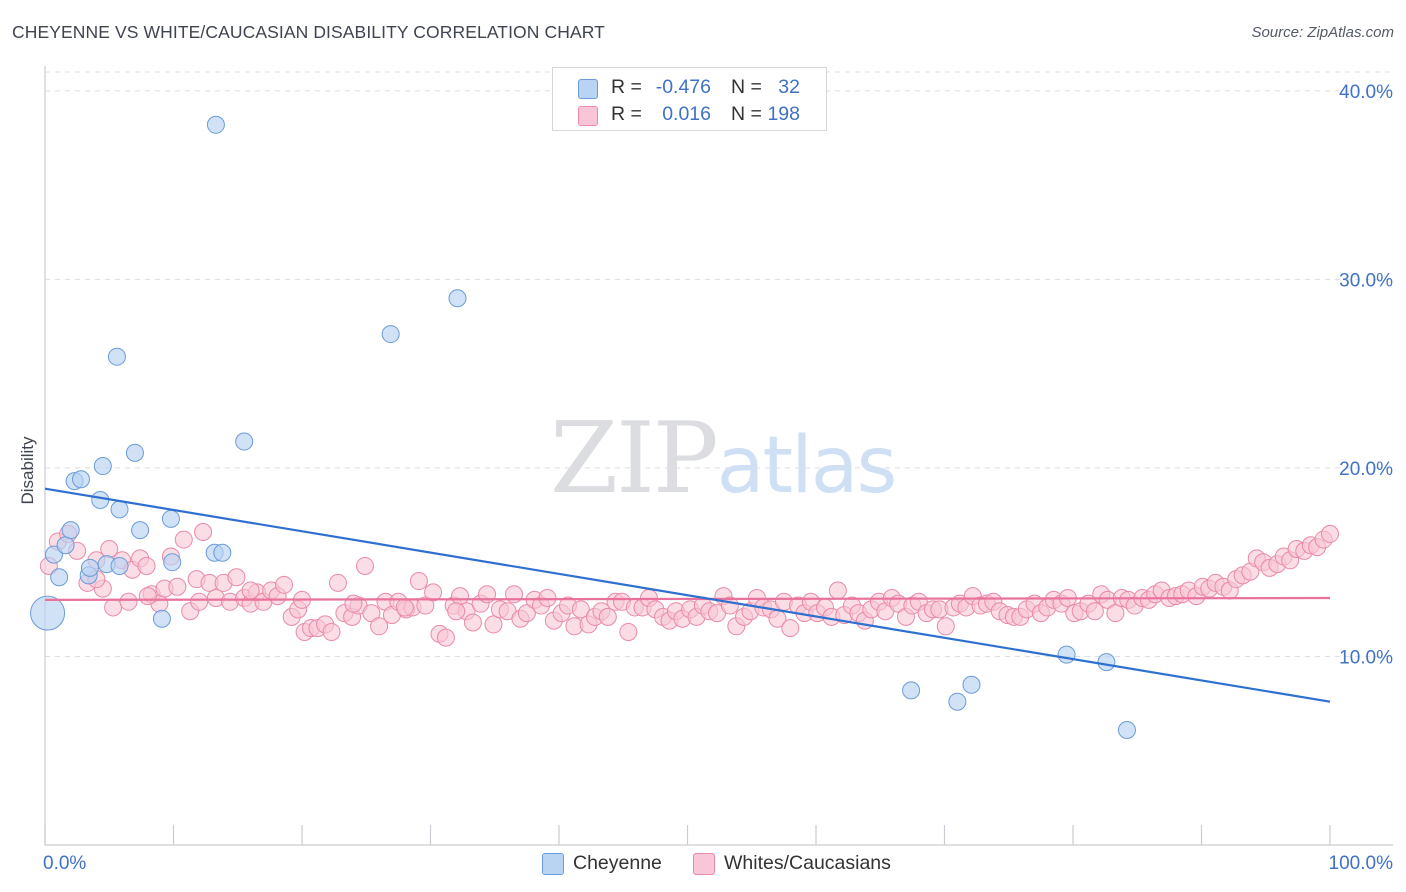  Describe the element at coordinates (553, 864) in the screenshot. I see `series-swatch-cheyenne` at that location.